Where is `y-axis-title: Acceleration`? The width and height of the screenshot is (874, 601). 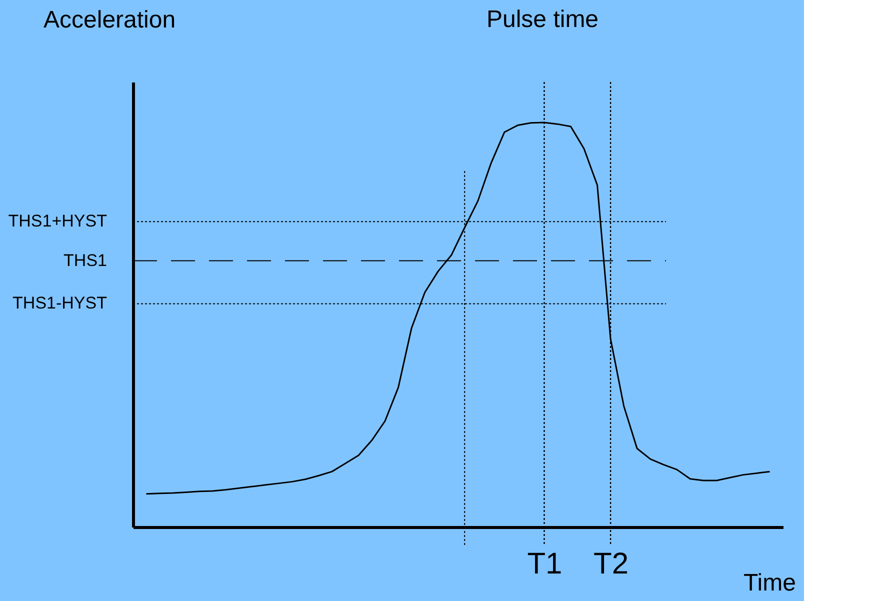 y-axis-title: Acceleration is located at coordinates (110, 20).